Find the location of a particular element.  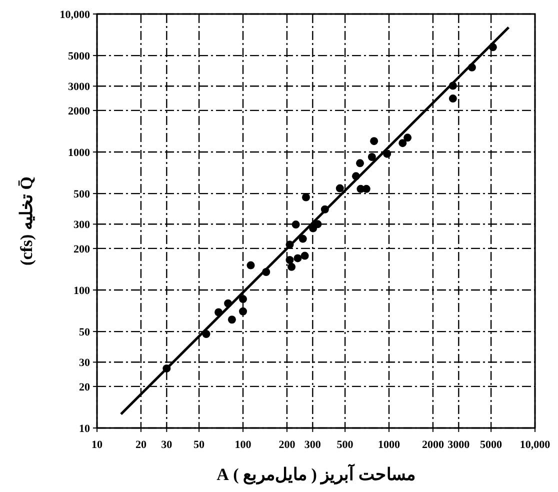

y-tick-label: 2000 is located at coordinates (79, 111).